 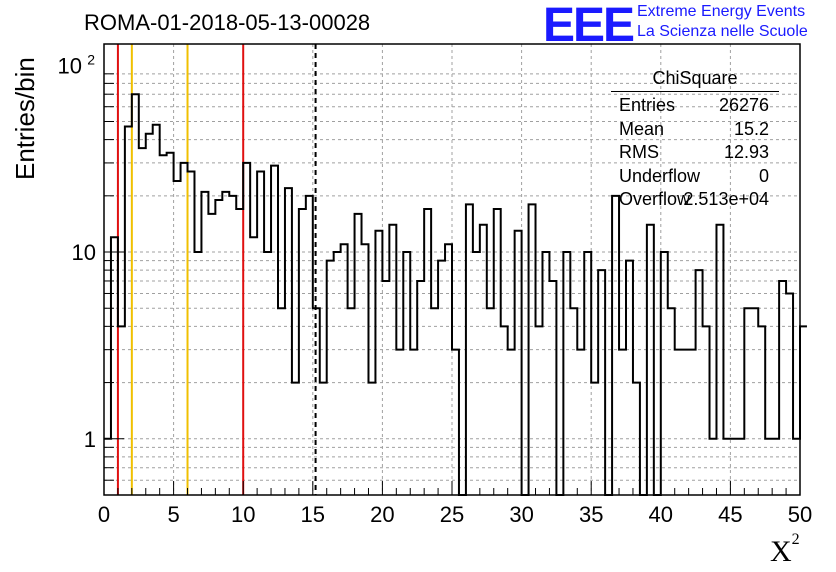 What do you see at coordinates (589, 26) in the screenshot?
I see `eee-logo: EEE` at bounding box center [589, 26].